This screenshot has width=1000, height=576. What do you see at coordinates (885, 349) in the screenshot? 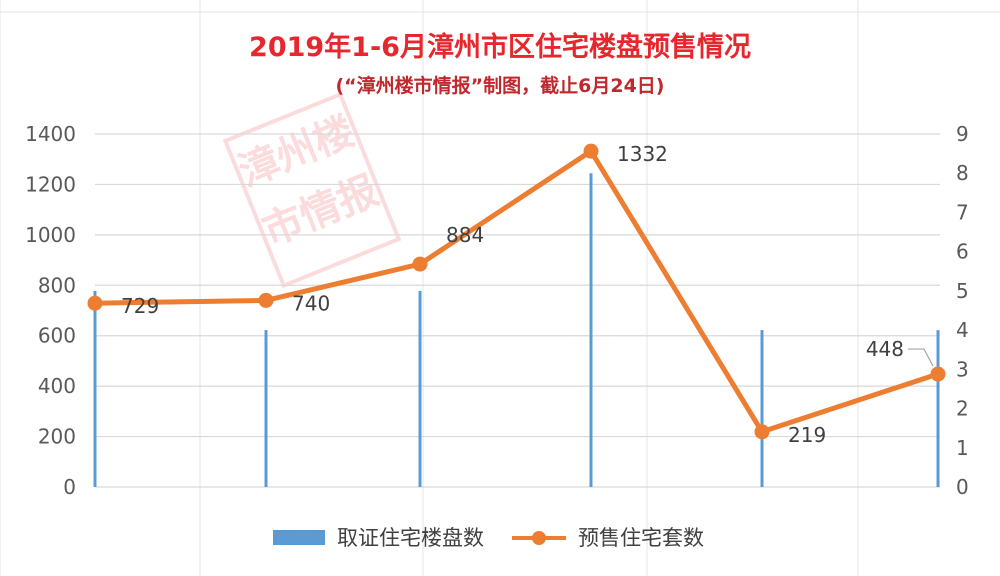
I see `data-label: 448` at bounding box center [885, 349].